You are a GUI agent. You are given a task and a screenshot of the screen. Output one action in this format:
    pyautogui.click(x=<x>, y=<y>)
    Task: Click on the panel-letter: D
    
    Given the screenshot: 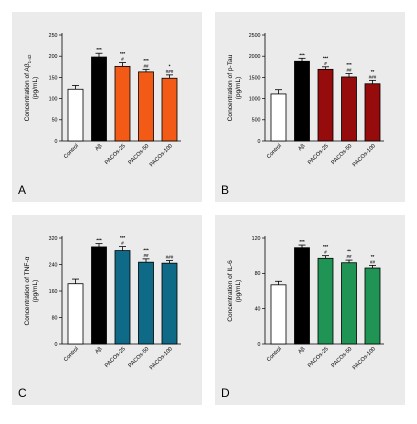 What is the action you would take?
    pyautogui.click(x=225, y=393)
    